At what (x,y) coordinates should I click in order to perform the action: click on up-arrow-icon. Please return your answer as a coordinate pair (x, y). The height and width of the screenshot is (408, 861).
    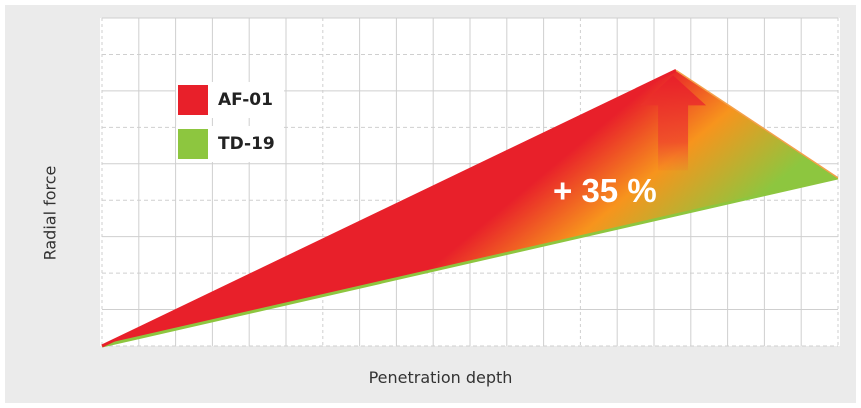
    Looking at the image, I should click on (673, 123).